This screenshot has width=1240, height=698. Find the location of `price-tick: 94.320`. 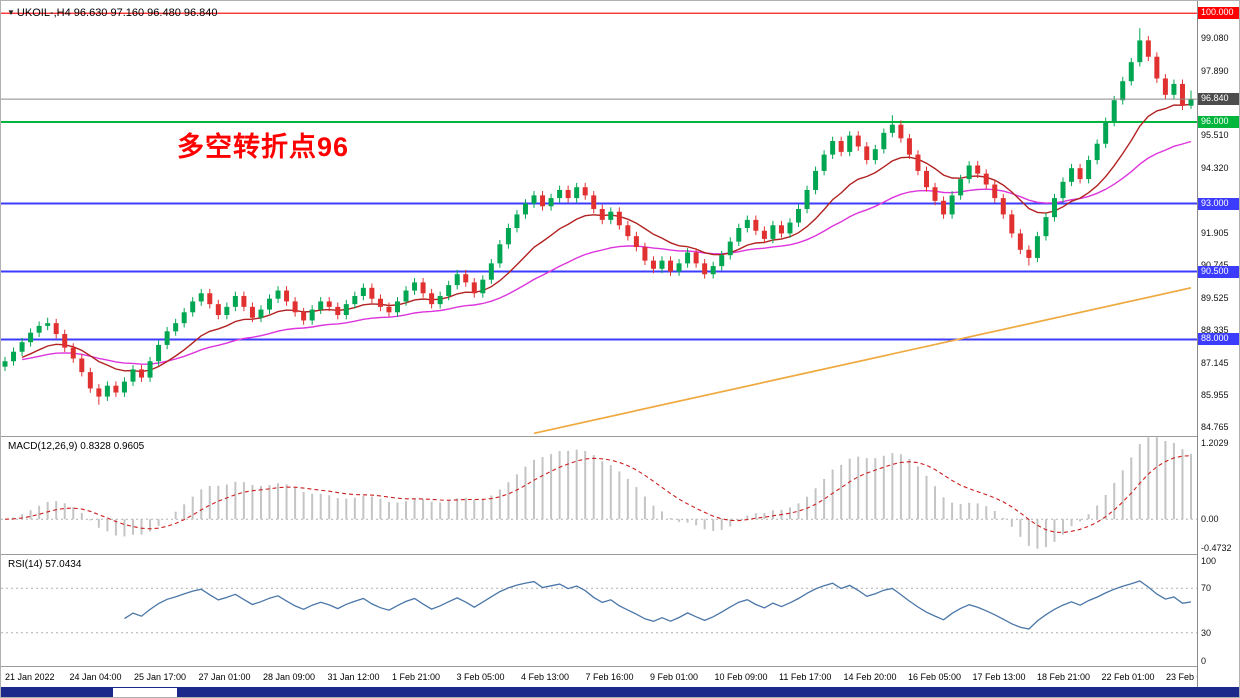

price-tick: 94.320 is located at coordinates (1215, 167).